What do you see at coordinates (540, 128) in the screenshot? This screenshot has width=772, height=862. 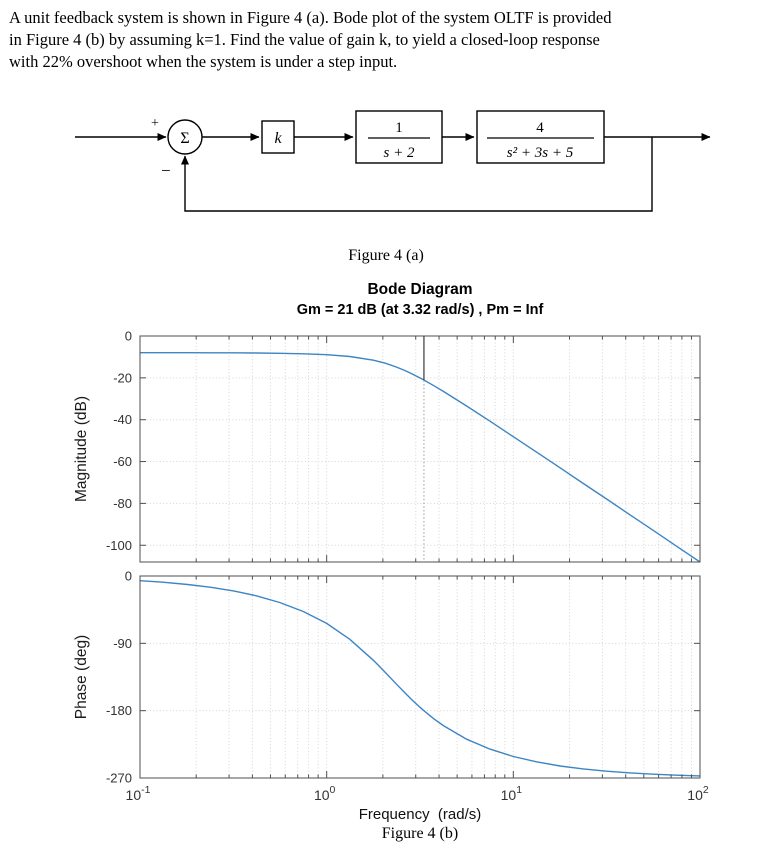 I see `tf2-numerator: 4` at bounding box center [540, 128].